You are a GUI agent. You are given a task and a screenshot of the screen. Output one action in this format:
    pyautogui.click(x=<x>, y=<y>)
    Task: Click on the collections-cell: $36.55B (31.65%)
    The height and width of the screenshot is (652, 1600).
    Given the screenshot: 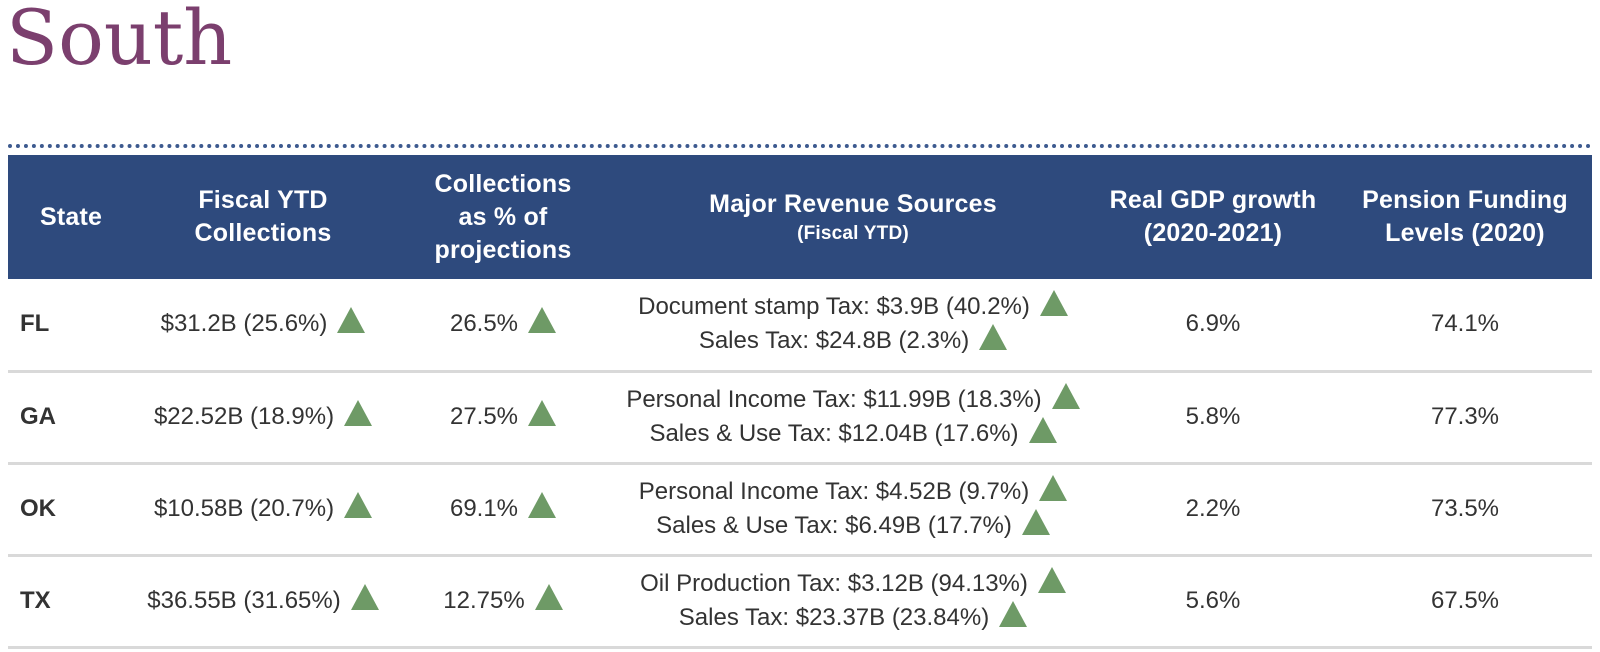 What is the action you would take?
    pyautogui.click(x=263, y=601)
    